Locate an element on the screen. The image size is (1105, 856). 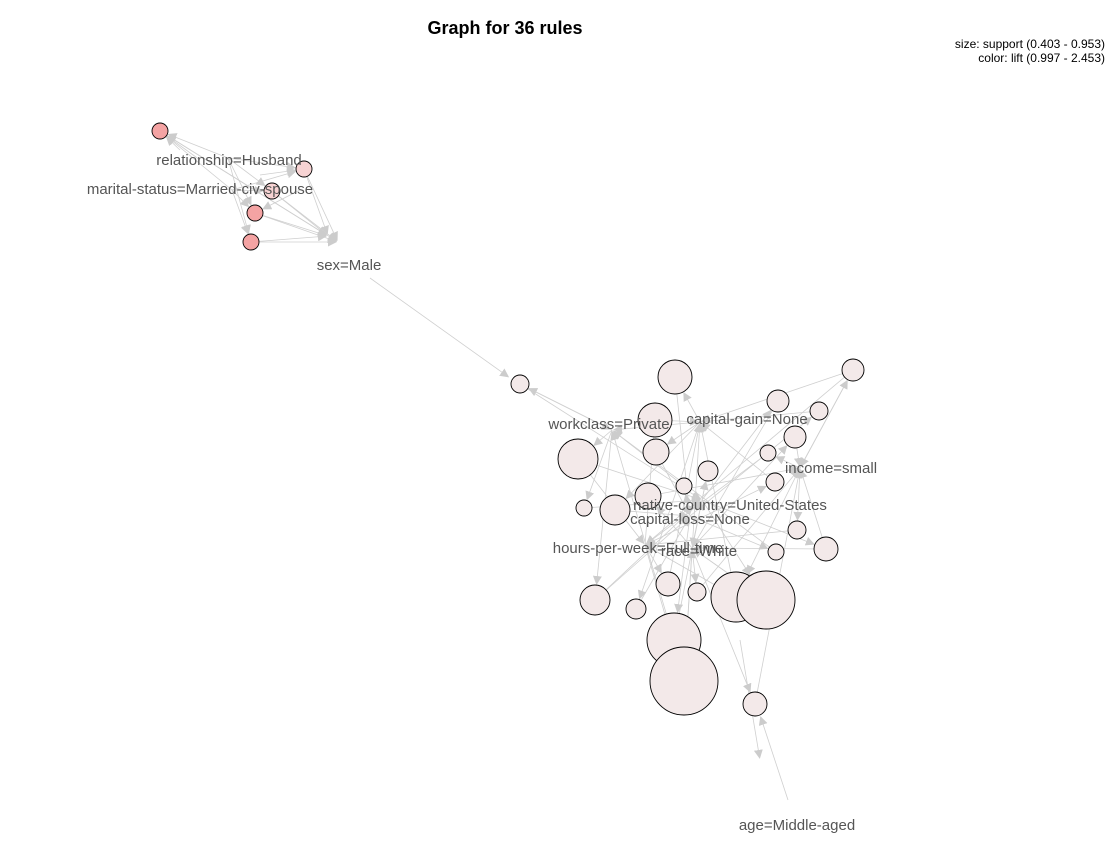
item-label-capgain: capital-gain=None is located at coordinates (746, 419).